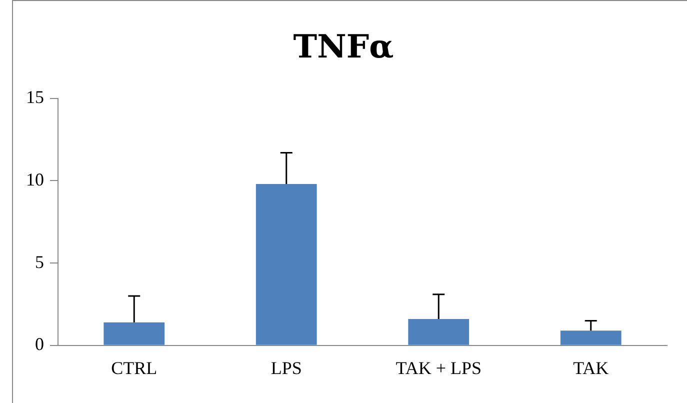  I want to click on x-tick-label: TAK + LPS, so click(439, 368).